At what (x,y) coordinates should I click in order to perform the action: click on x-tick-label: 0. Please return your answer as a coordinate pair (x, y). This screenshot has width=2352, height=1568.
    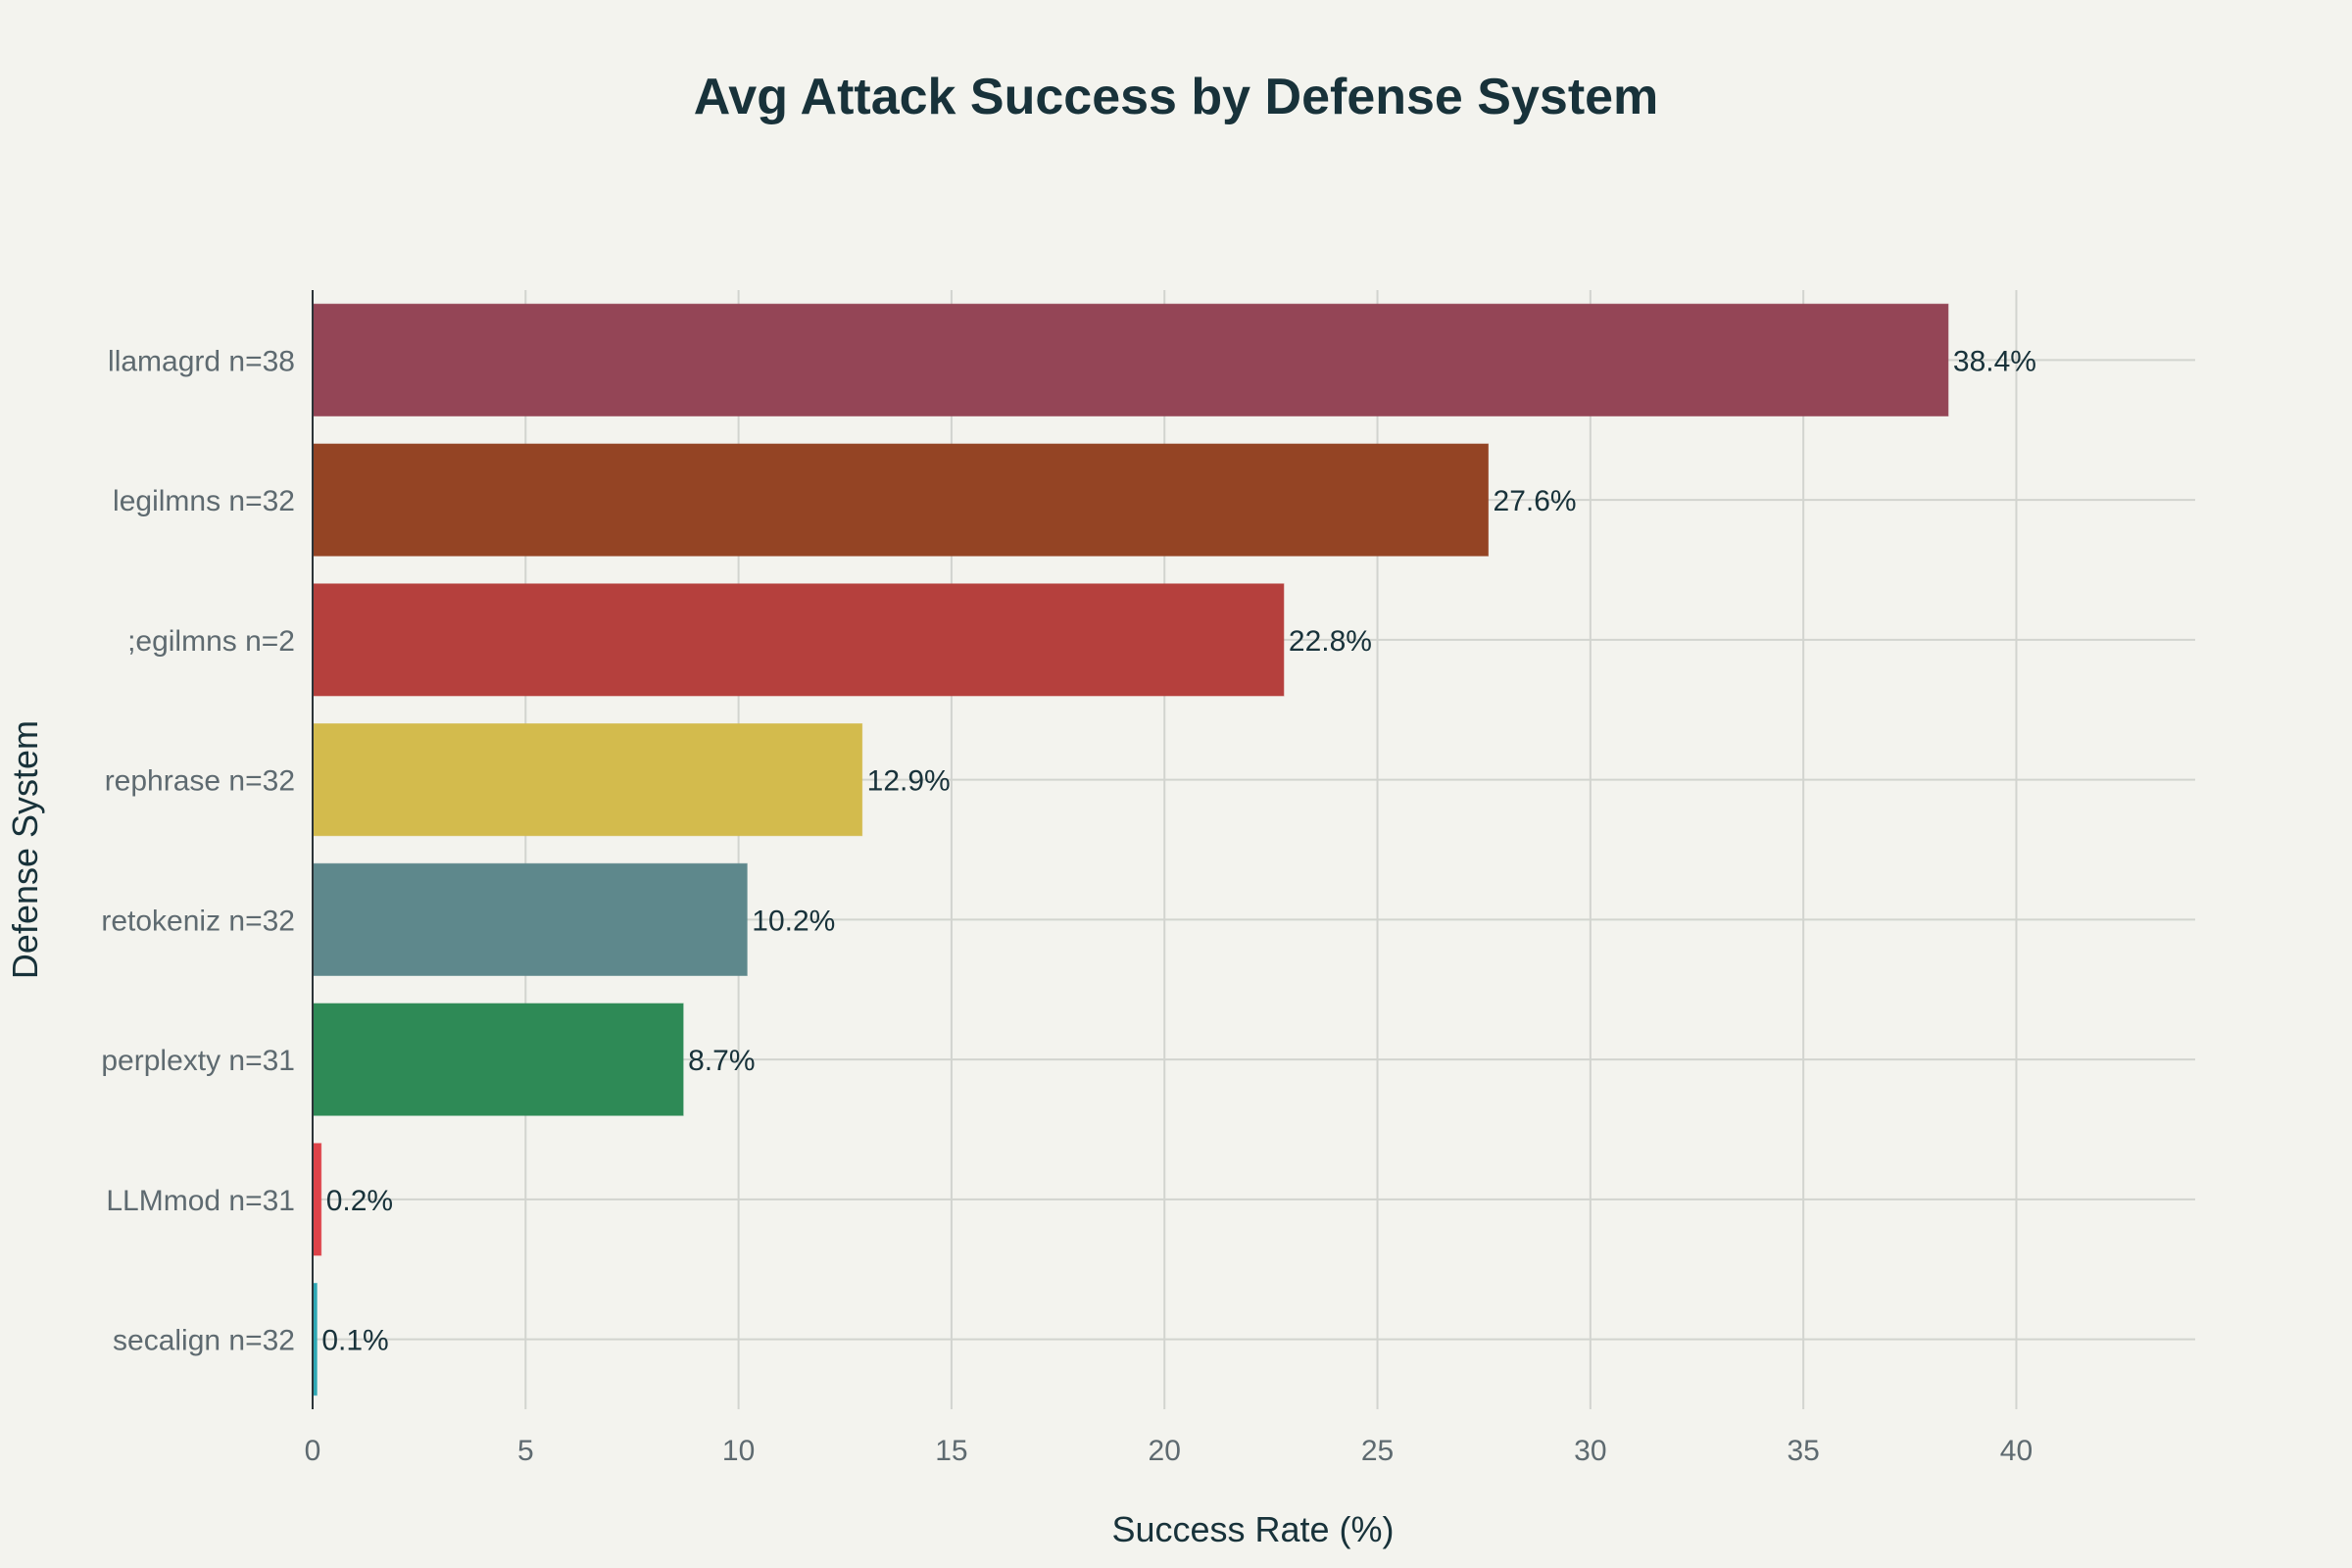
    Looking at the image, I should click on (313, 1451).